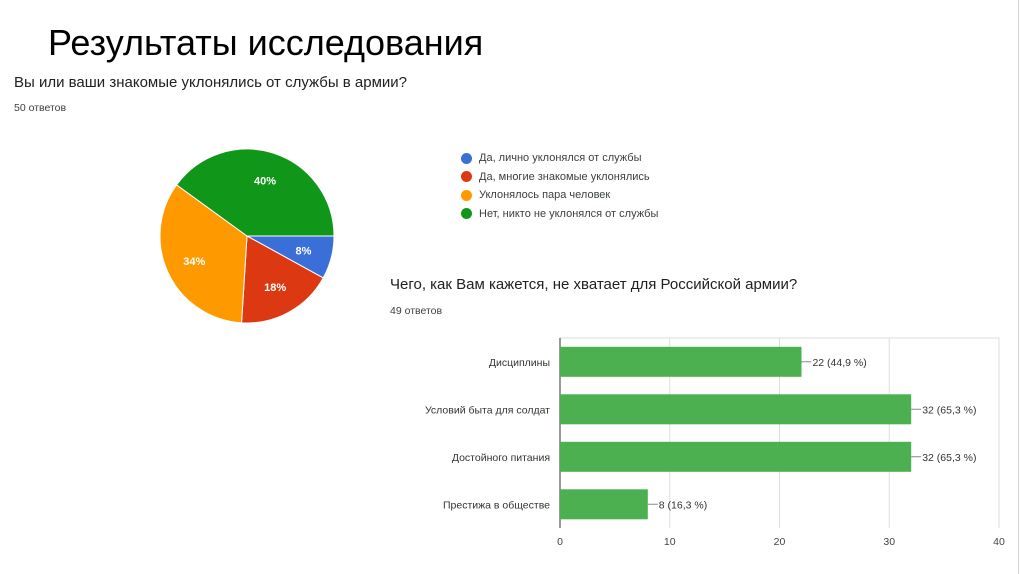 The height and width of the screenshot is (574, 1024). What do you see at coordinates (839, 363) in the screenshot?
I see `bar-value-label: 22 (44,9 %)` at bounding box center [839, 363].